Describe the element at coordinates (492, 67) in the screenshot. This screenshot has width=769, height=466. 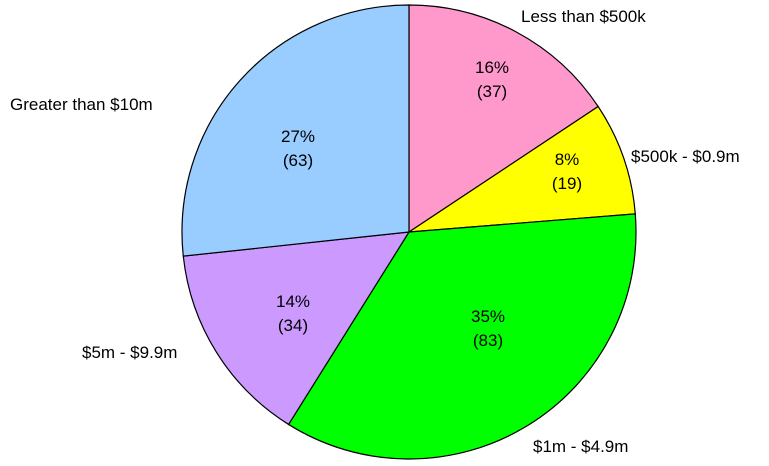
I see `slice-percent-label: 16%` at that location.